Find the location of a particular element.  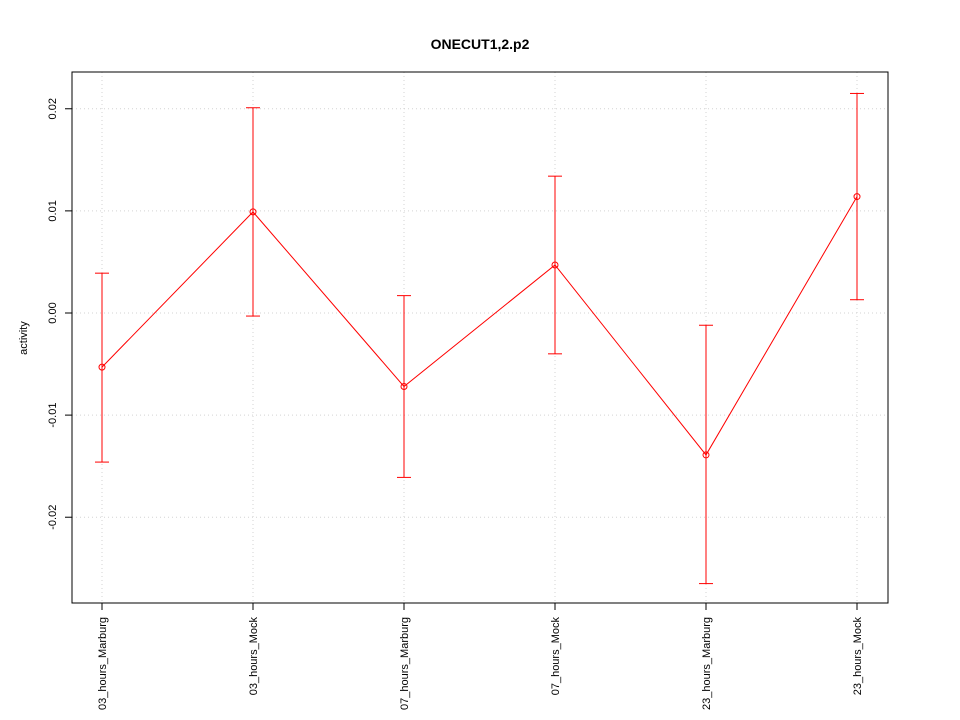

x-tick-label: 23_hours_Mock is located at coordinates (858, 656).